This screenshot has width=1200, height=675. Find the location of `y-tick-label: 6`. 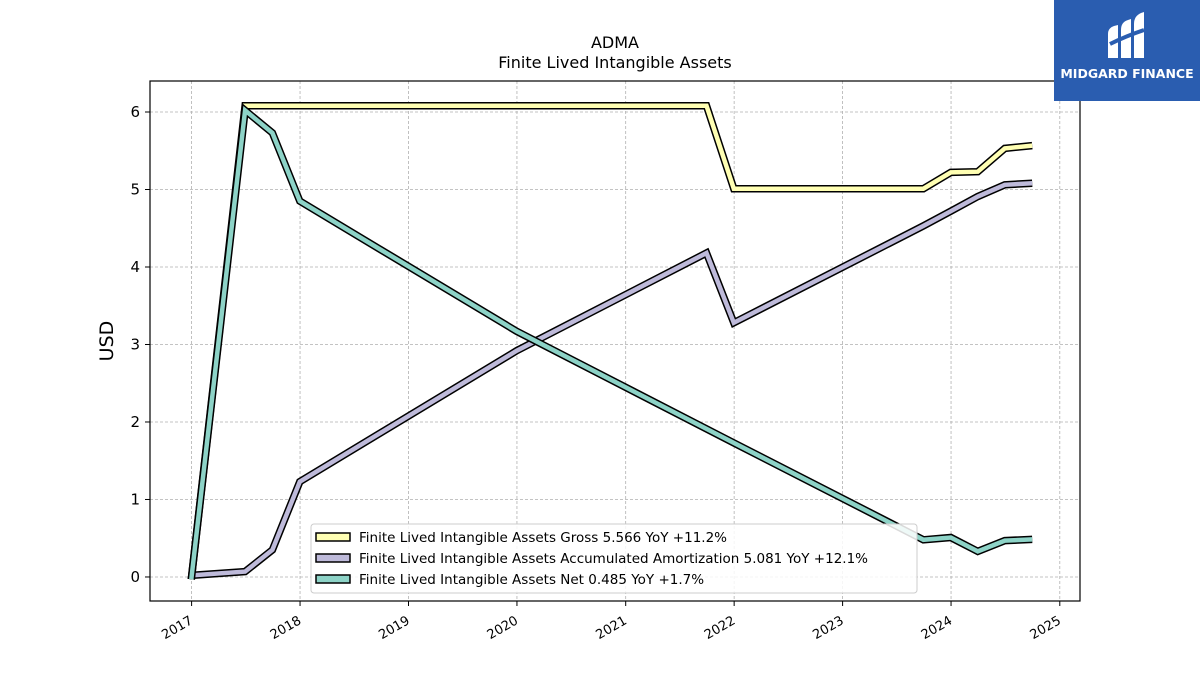

y-tick-label: 6 is located at coordinates (135, 112).